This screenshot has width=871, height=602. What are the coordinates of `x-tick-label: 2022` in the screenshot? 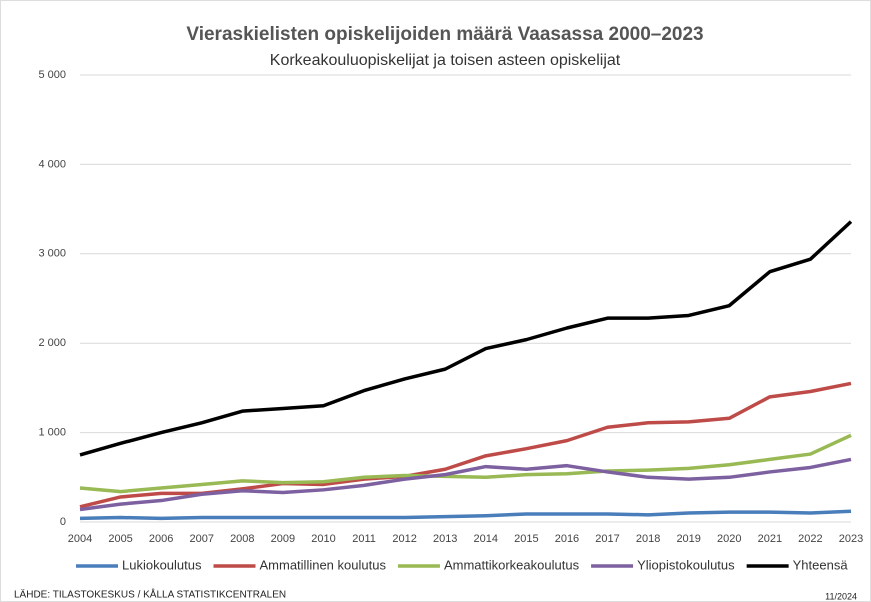 It's located at (810, 539).